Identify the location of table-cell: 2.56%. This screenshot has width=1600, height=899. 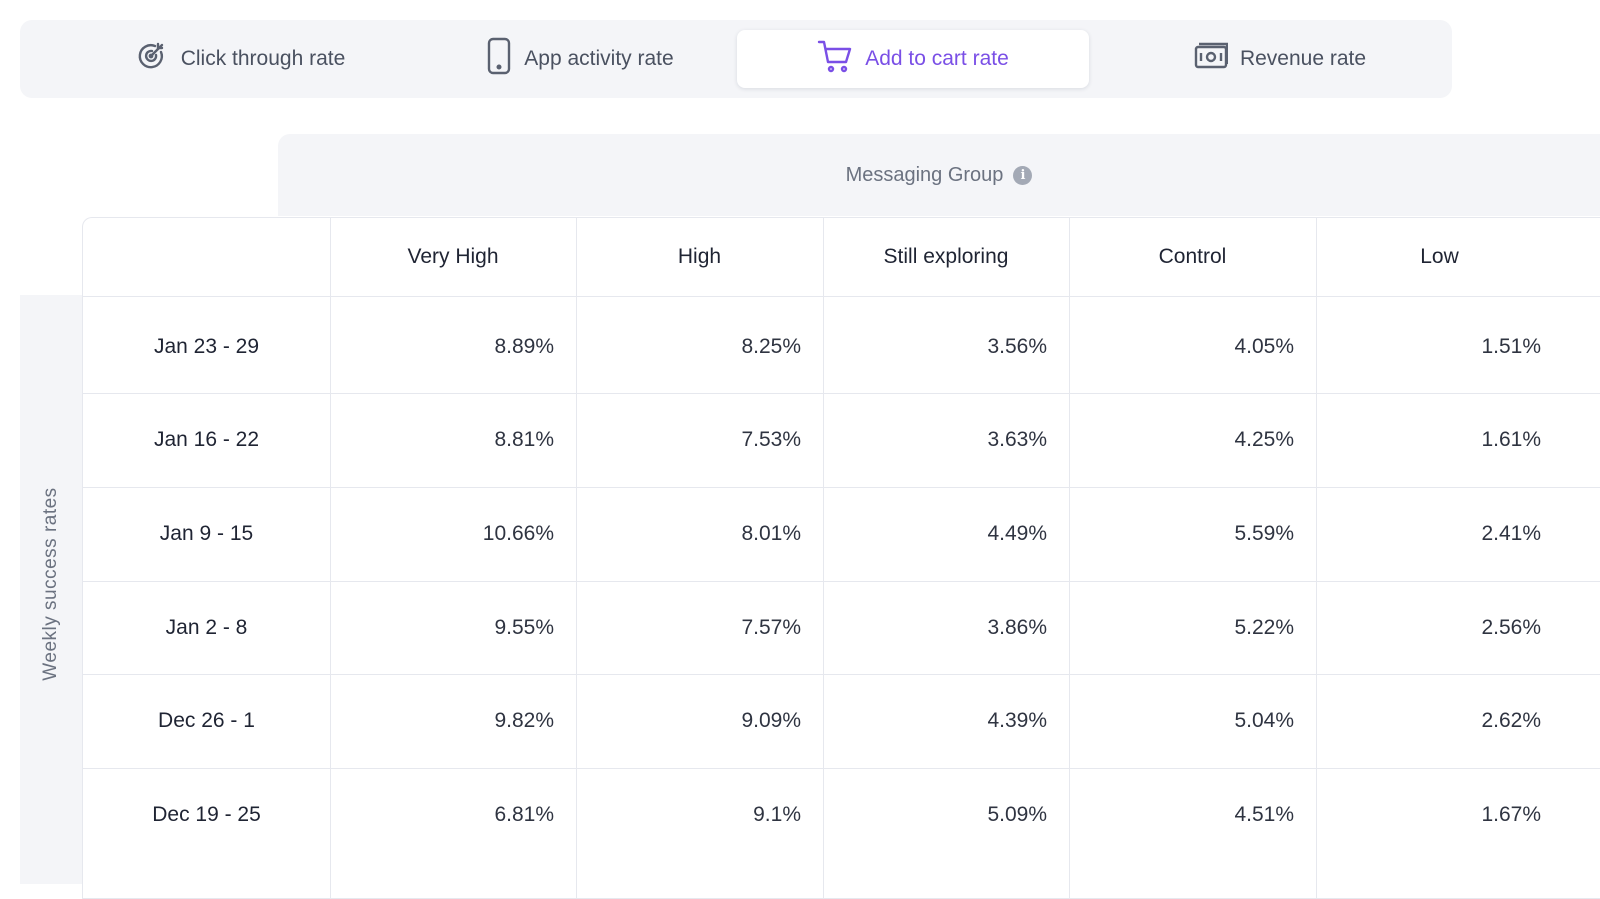
(1511, 627).